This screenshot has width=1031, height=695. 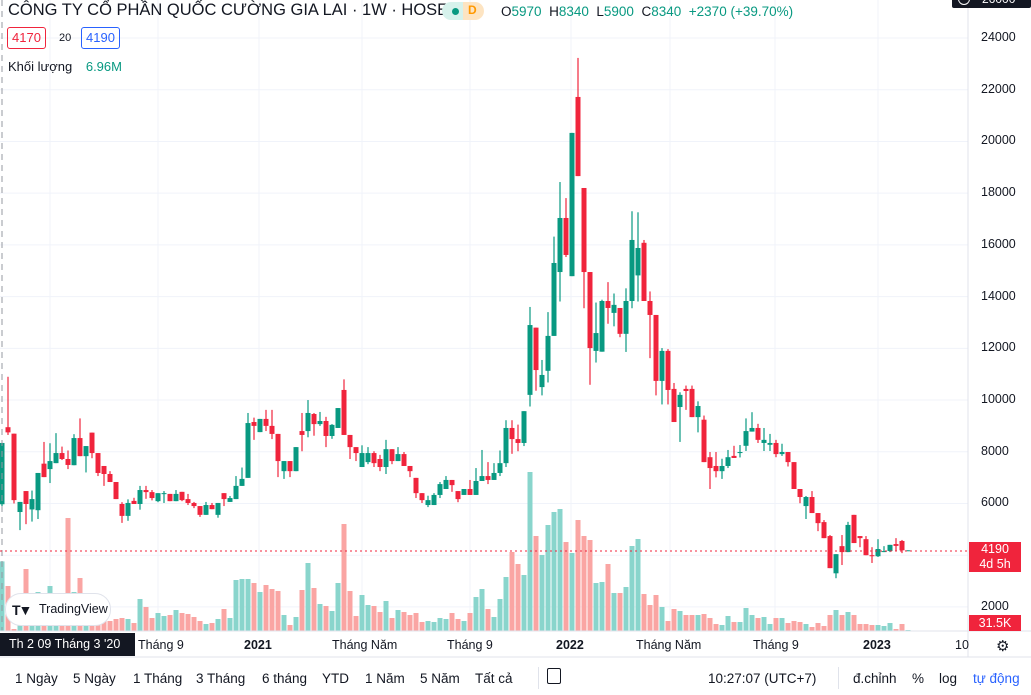 What do you see at coordinates (996, 678) in the screenshot?
I see `auto-scale-button: tự động` at bounding box center [996, 678].